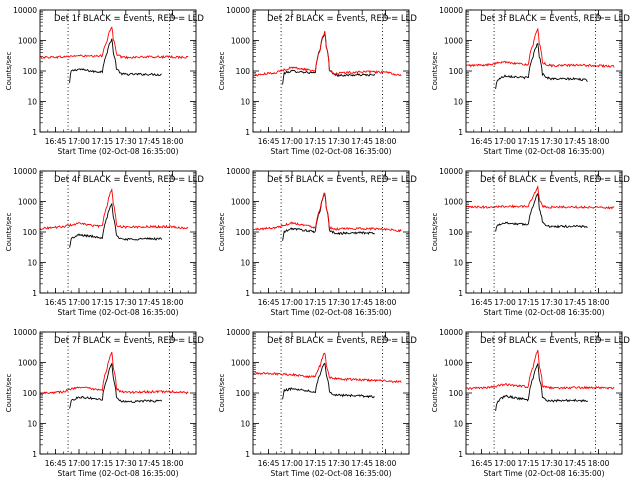 This screenshot has height=480, width=640. Describe the element at coordinates (342, 341) in the screenshot. I see `chart-title: Det 8f BLACK = Events, RED = LLD` at that location.